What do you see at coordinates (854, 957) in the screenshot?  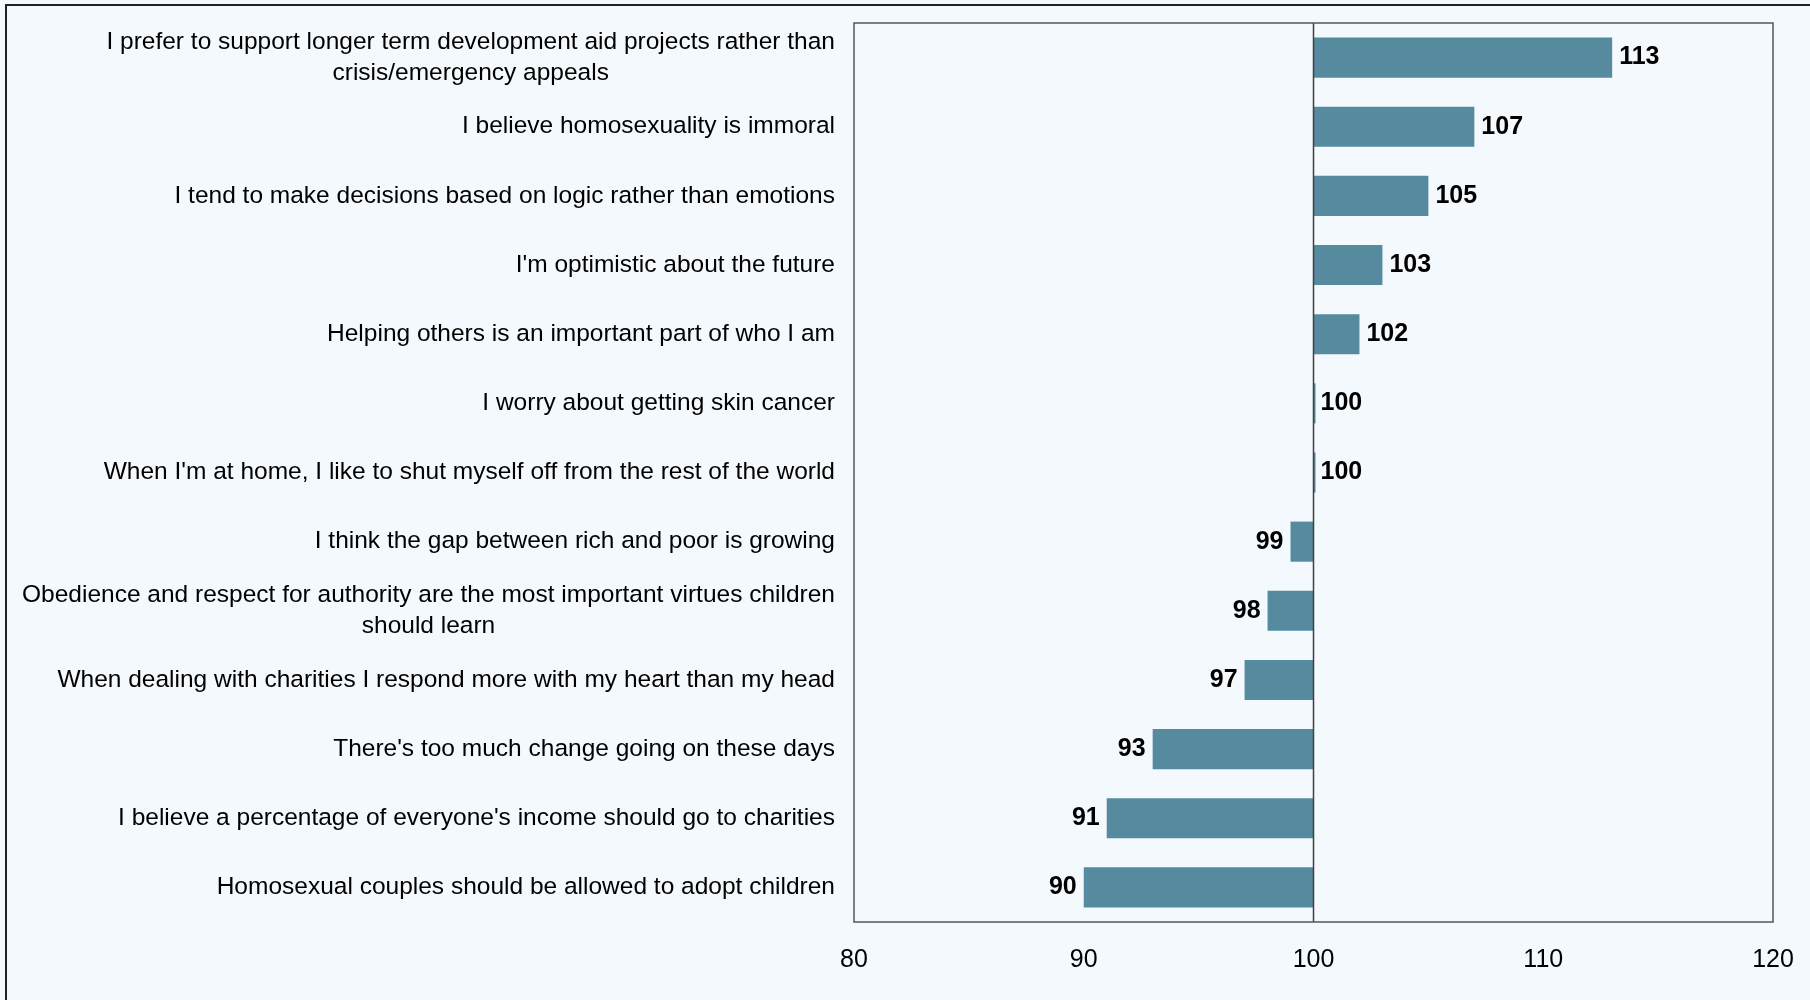 I see `x-tick-label: 80` at bounding box center [854, 957].